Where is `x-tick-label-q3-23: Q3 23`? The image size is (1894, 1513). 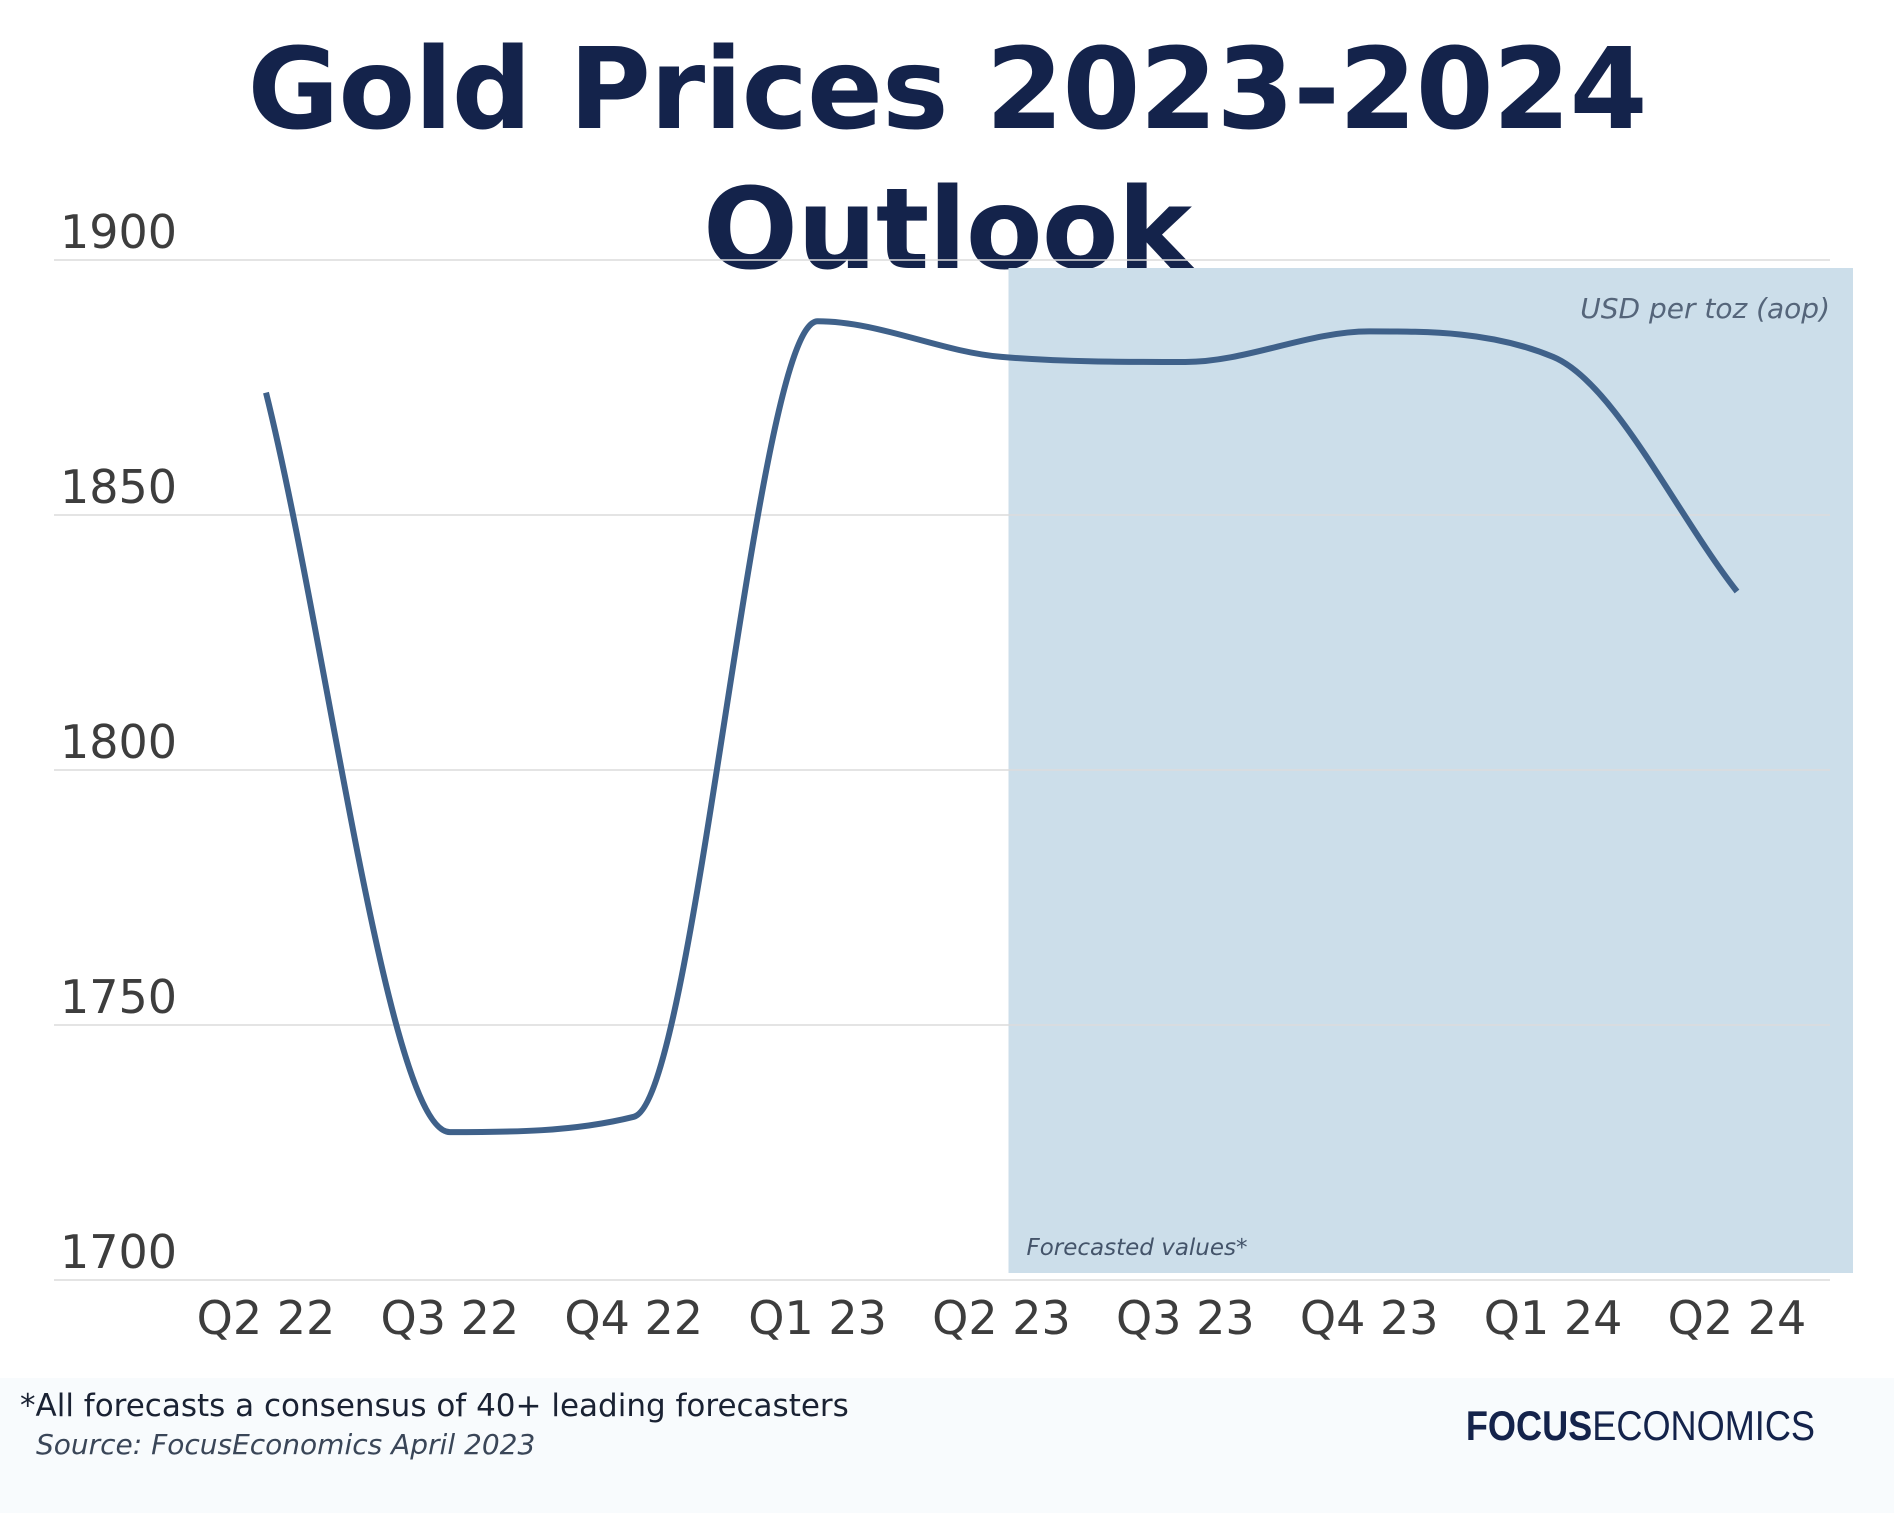 x-tick-label-q3-23: Q3 23 is located at coordinates (1185, 1318).